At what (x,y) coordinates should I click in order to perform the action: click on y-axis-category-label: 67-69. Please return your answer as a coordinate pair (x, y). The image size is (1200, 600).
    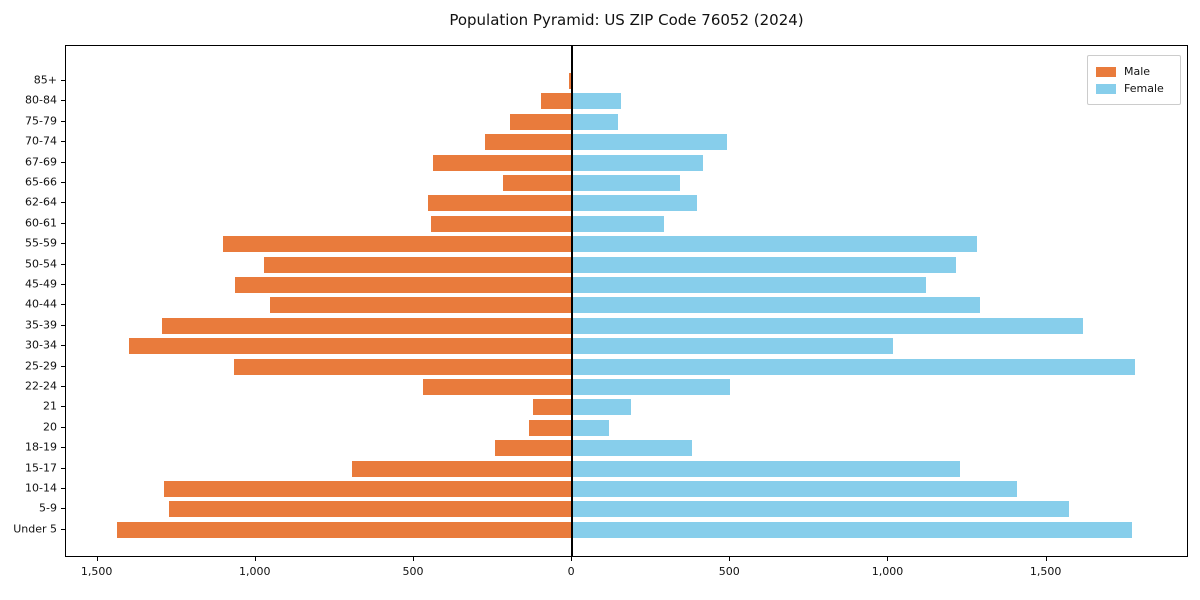
    Looking at the image, I should click on (41, 162).